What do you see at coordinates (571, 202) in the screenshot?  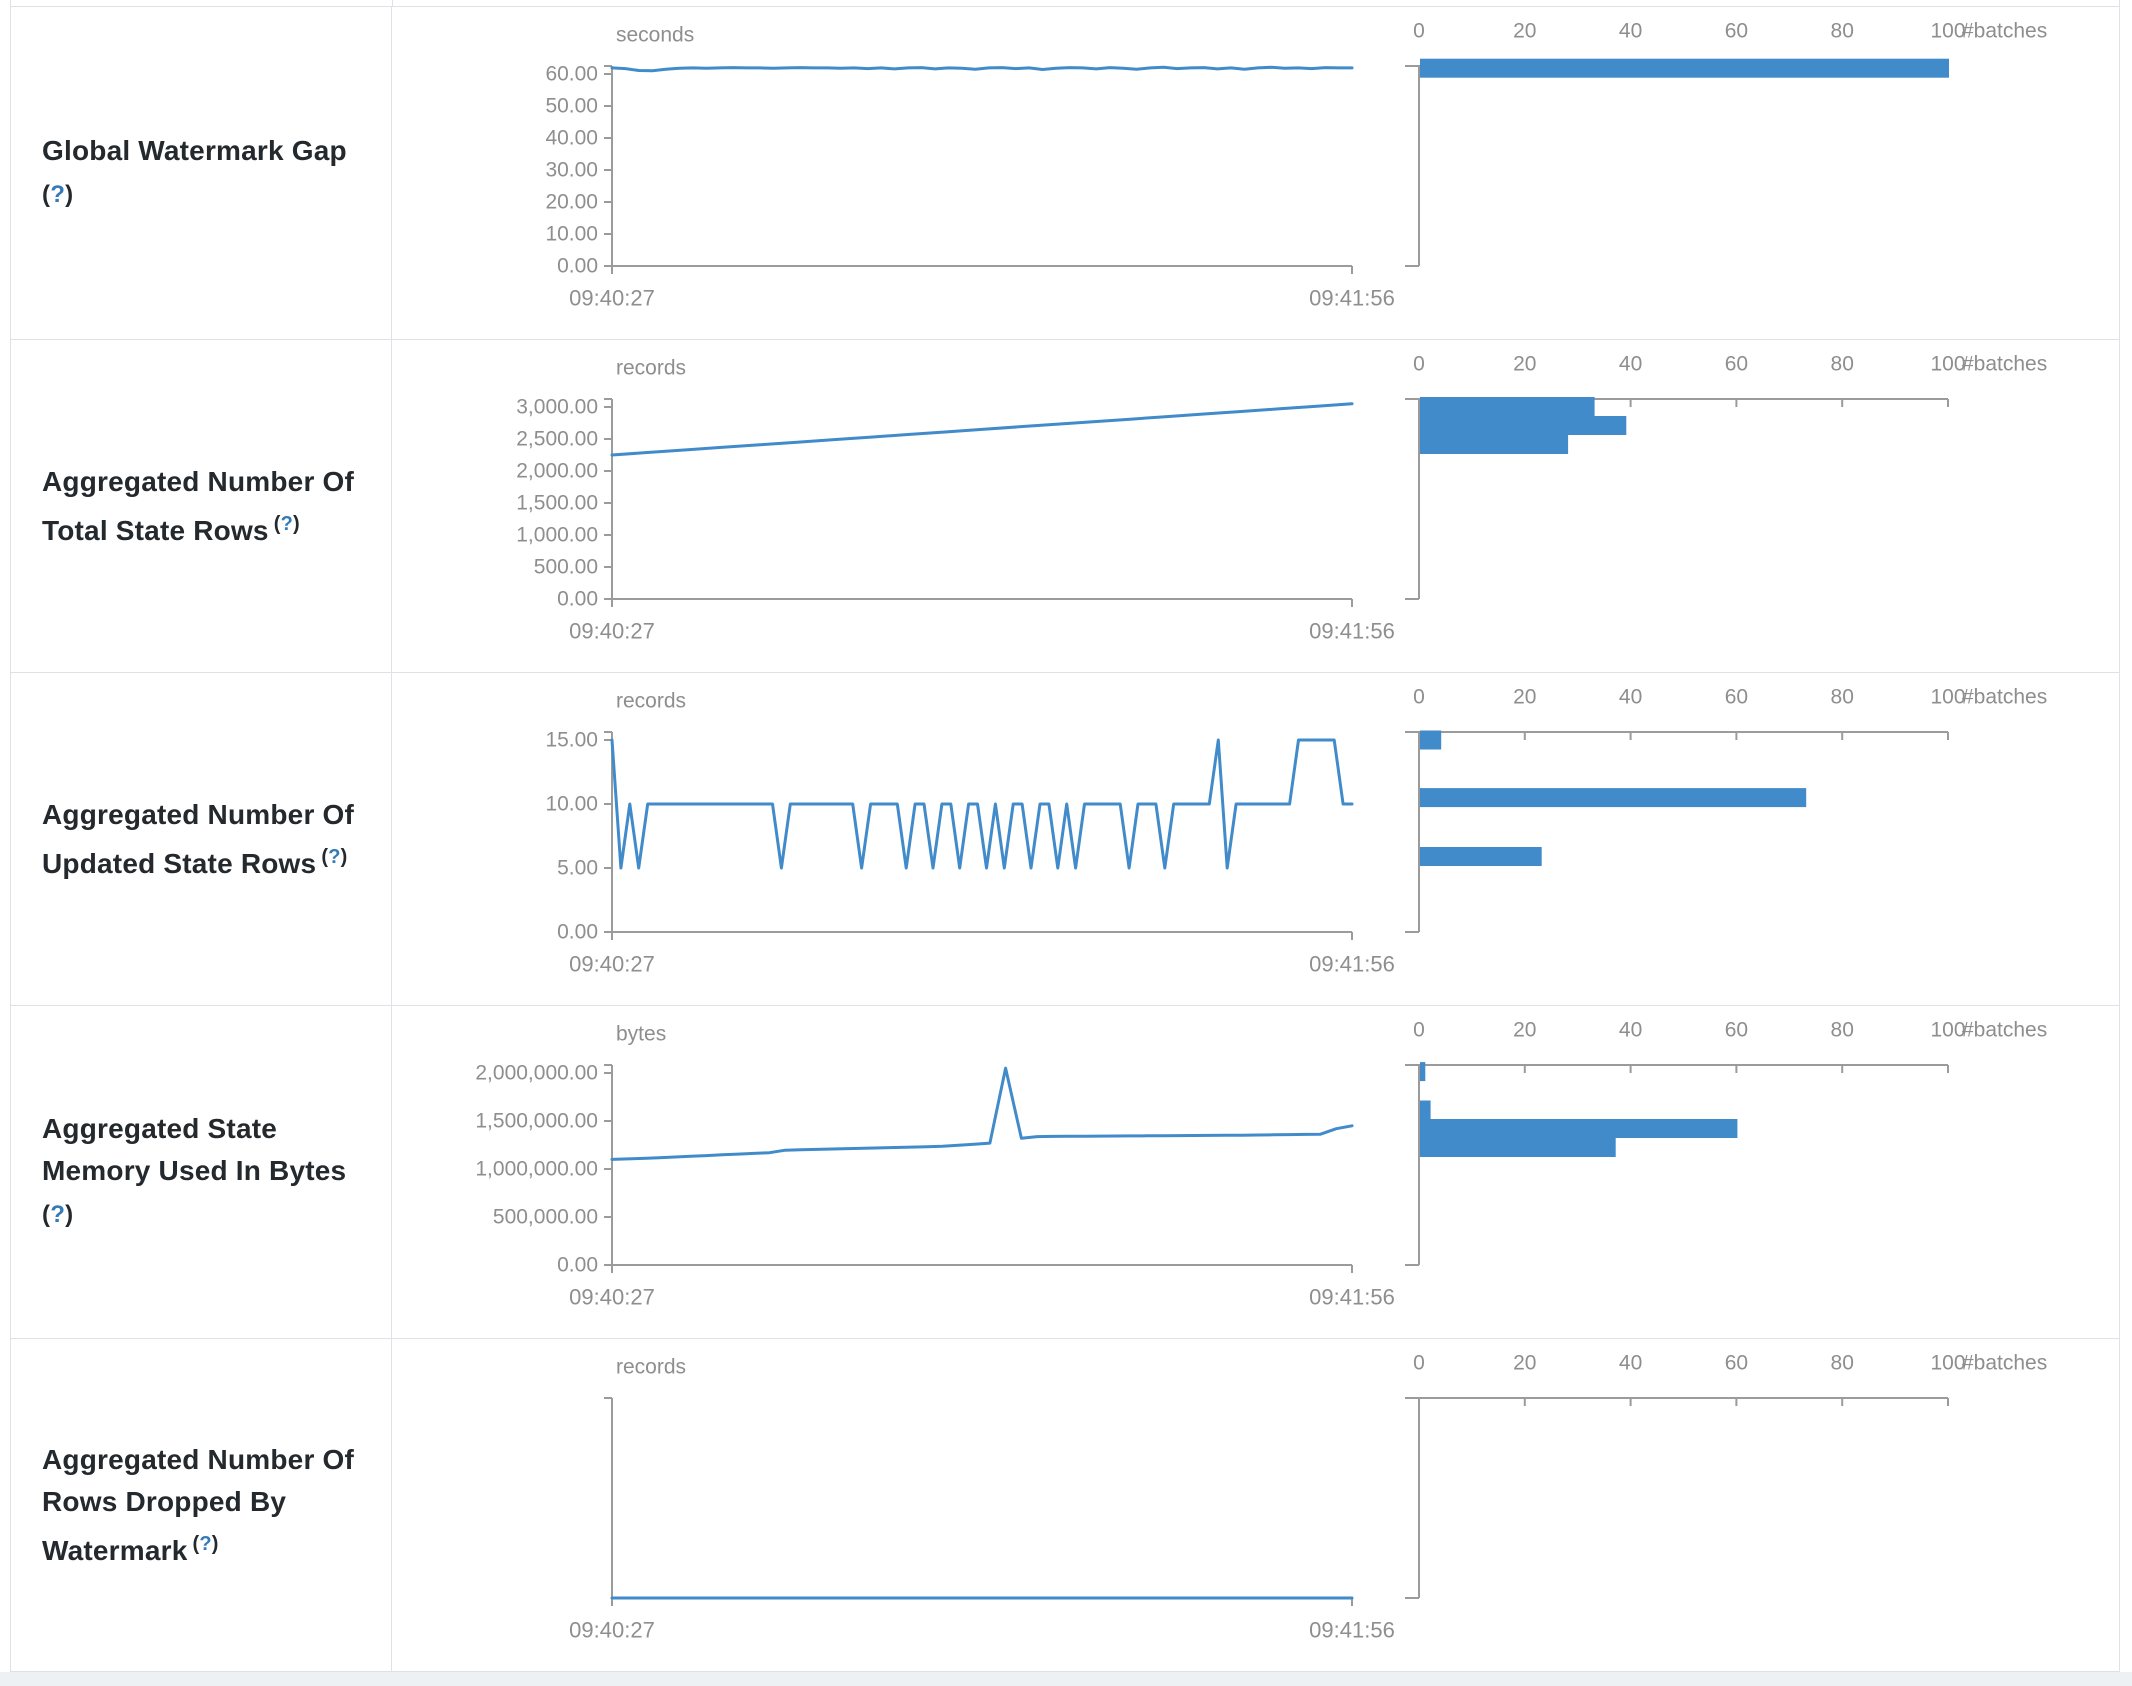 I see `y-axis-tick-label: 20.00` at bounding box center [571, 202].